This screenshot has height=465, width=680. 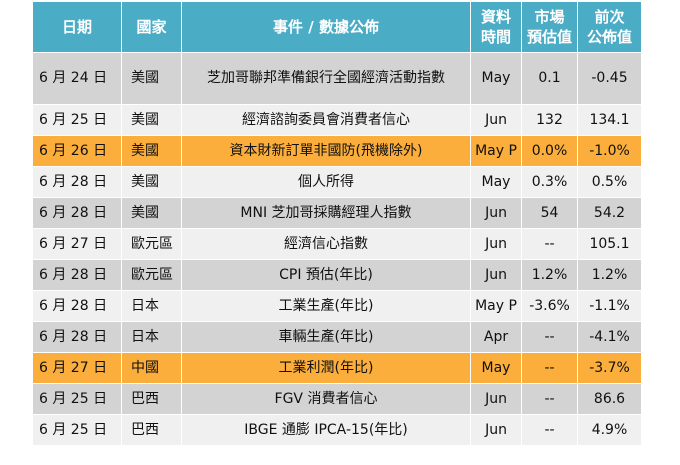 I want to click on table-row: 6 月 28 日 美國 個人所得 May 0.3% 0.5%, so click(x=337, y=182).